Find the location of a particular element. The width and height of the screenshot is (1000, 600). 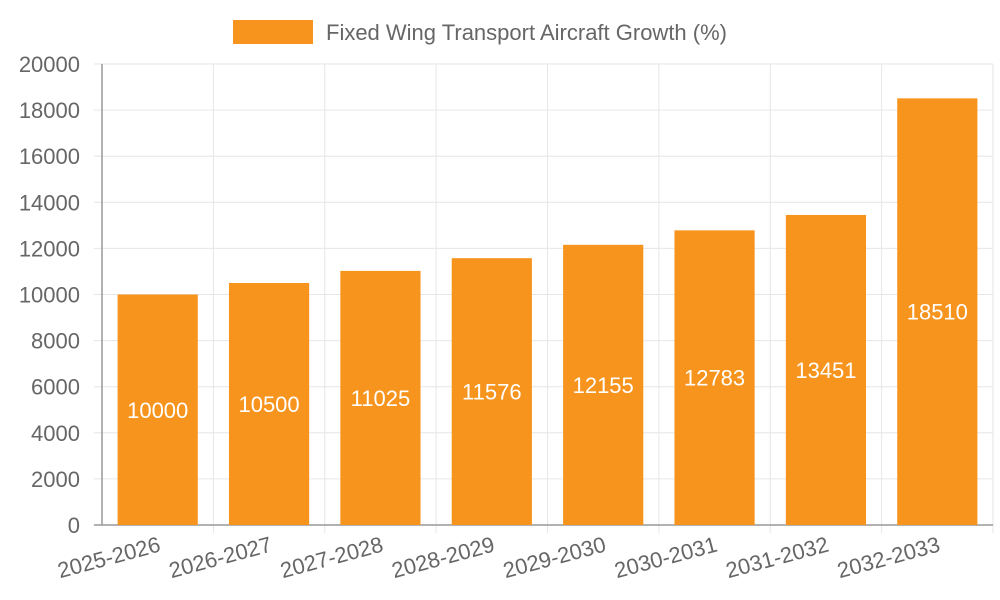

y-tick-label: 18000 is located at coordinates (49, 110).